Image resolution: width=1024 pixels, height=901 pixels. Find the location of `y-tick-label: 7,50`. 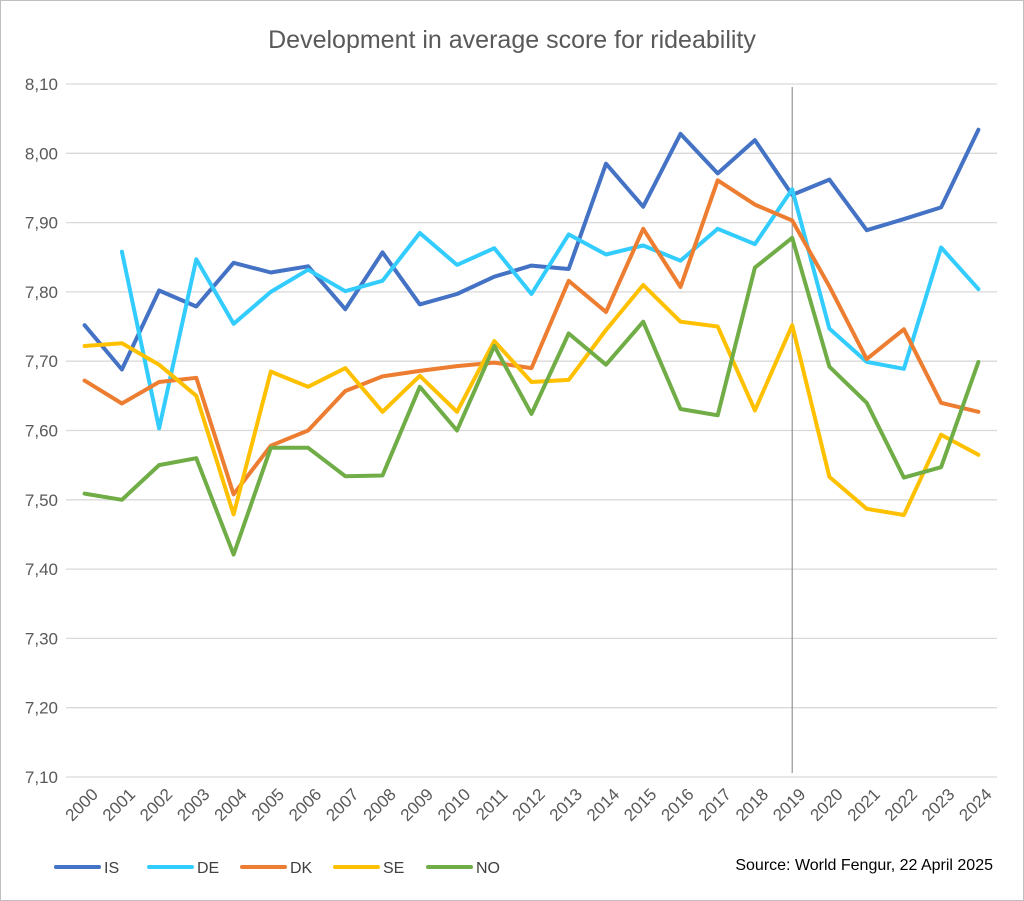

y-tick-label: 7,50 is located at coordinates (41, 500).